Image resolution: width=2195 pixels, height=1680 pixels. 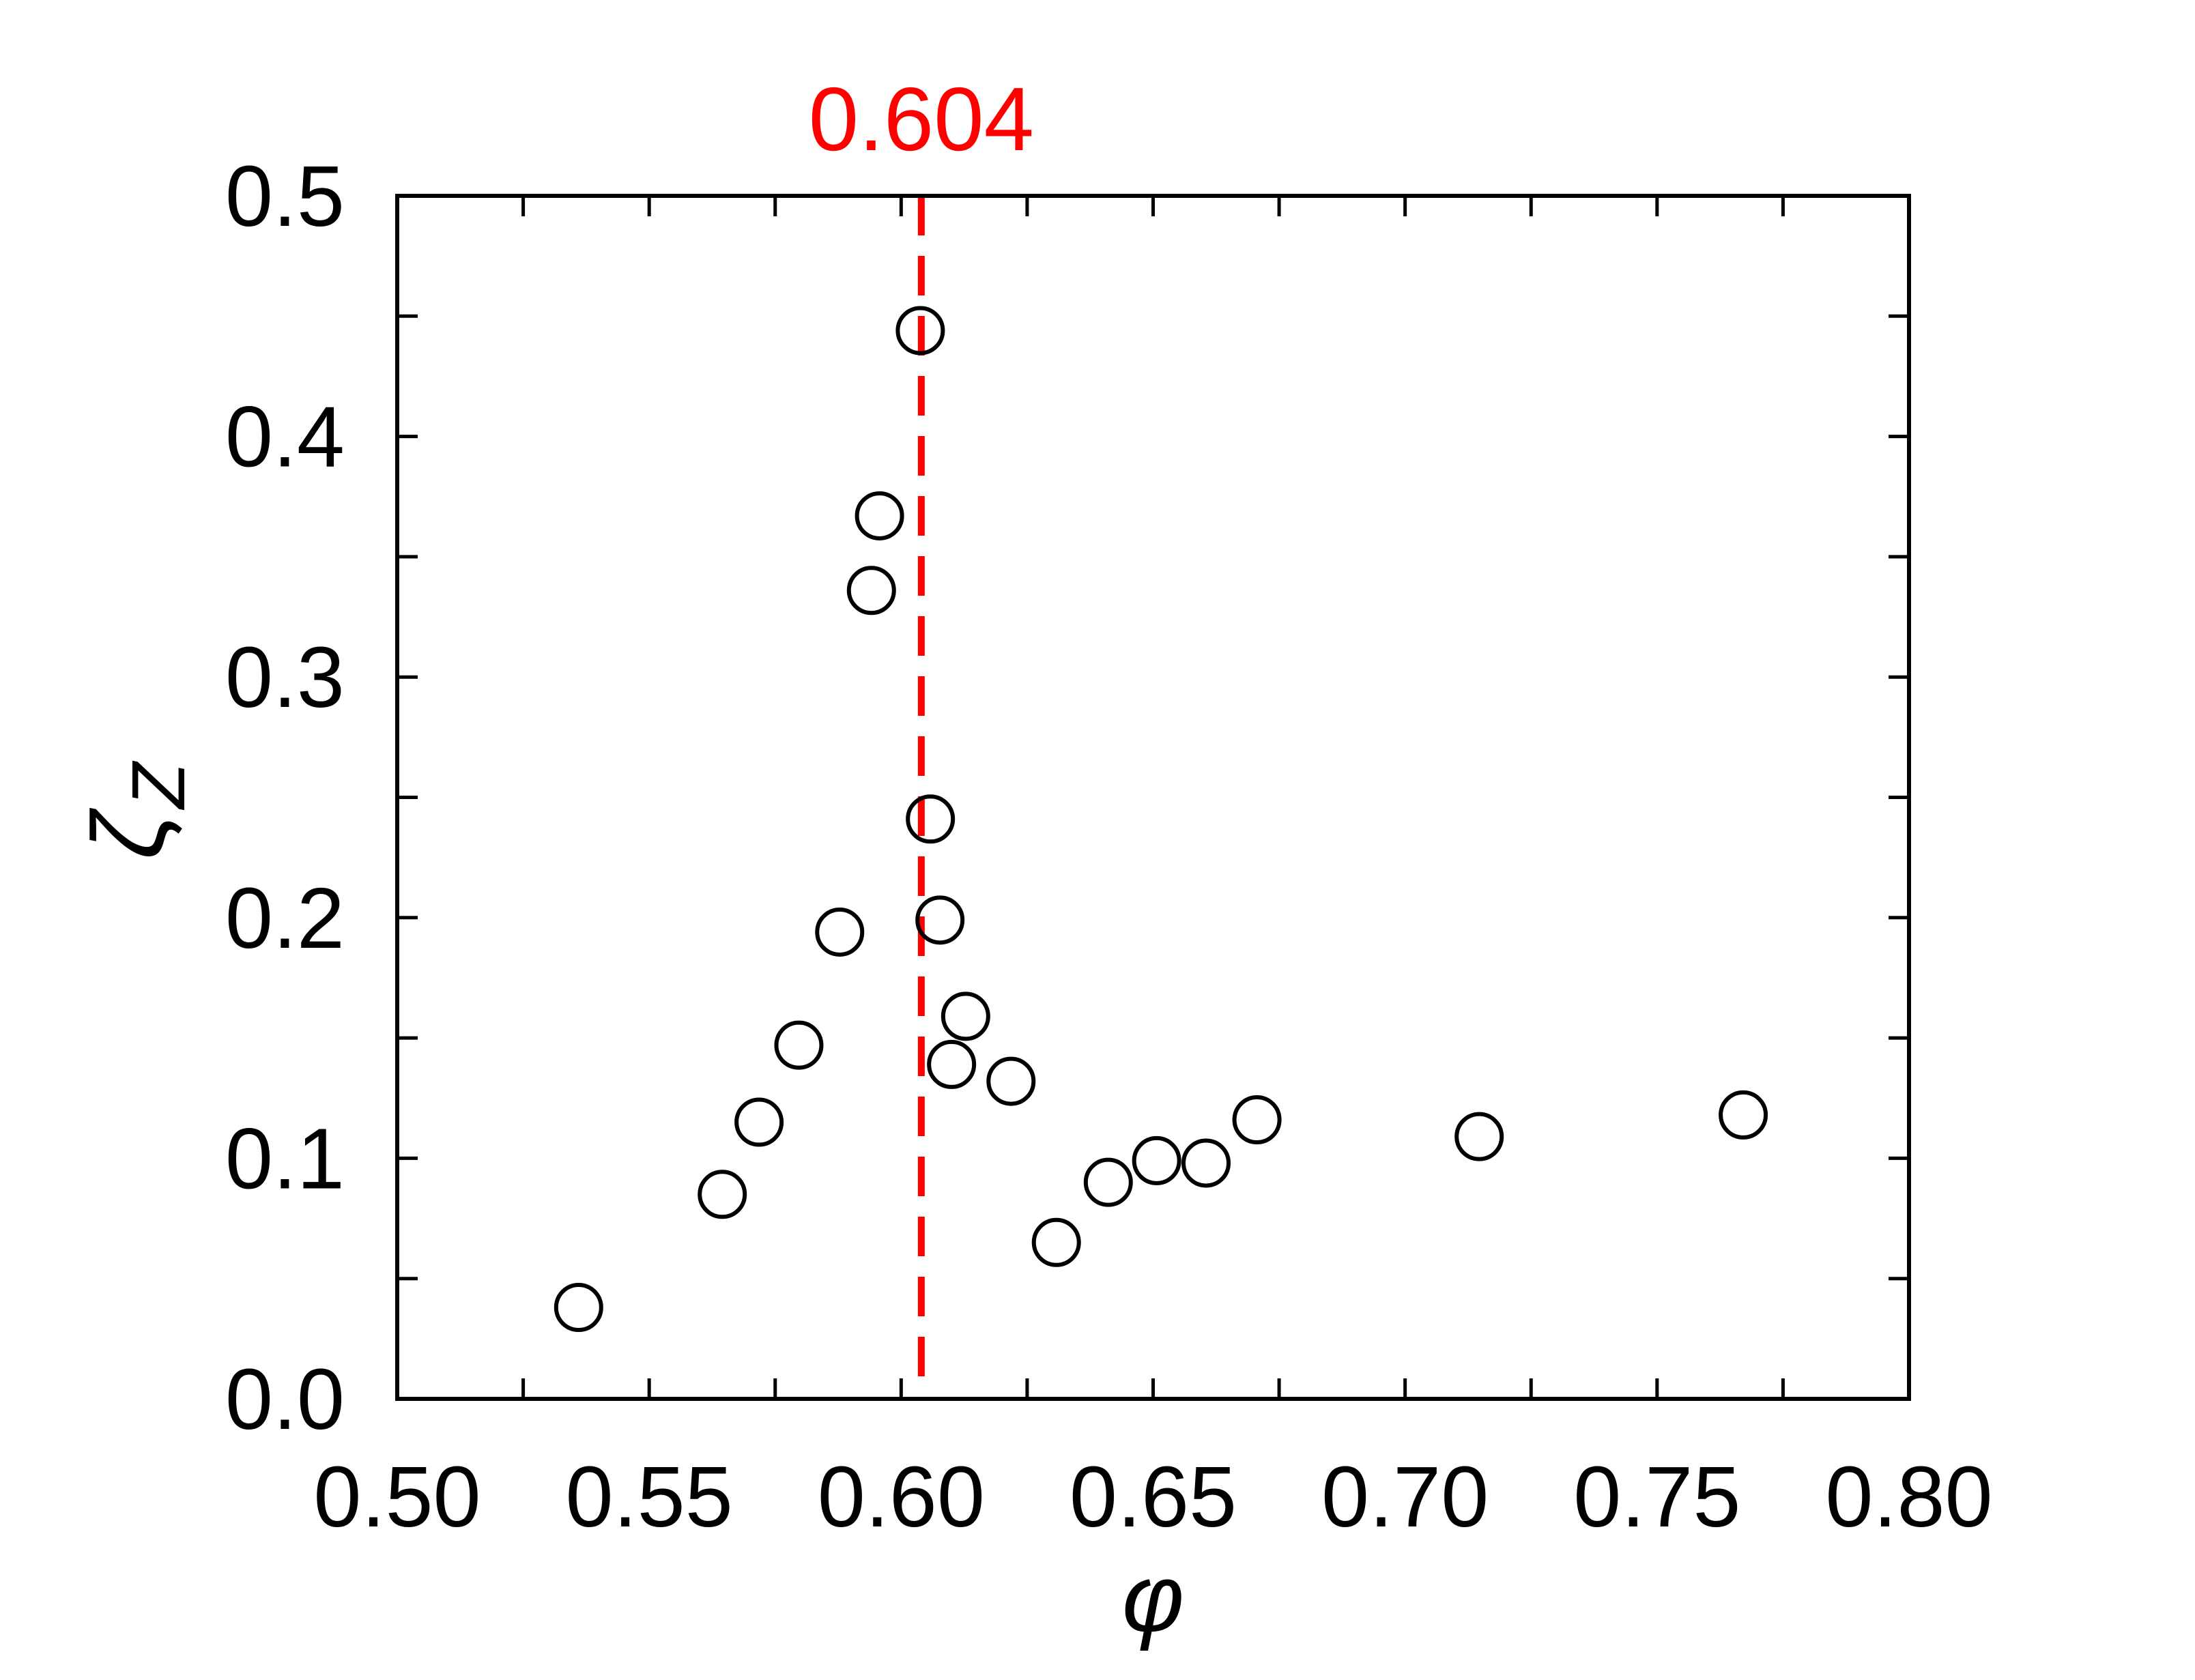 I want to click on reference-label: 0.604, so click(x=921, y=119).